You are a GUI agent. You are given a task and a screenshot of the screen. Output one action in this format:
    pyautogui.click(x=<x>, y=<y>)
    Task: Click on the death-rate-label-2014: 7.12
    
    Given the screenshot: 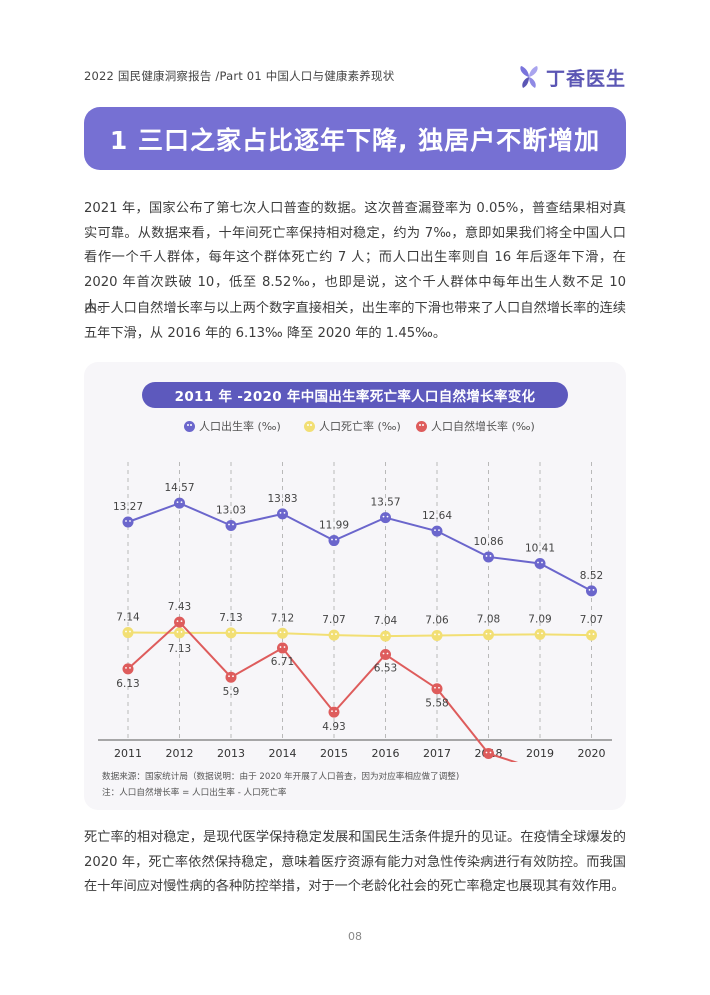 What is the action you would take?
    pyautogui.click(x=282, y=618)
    